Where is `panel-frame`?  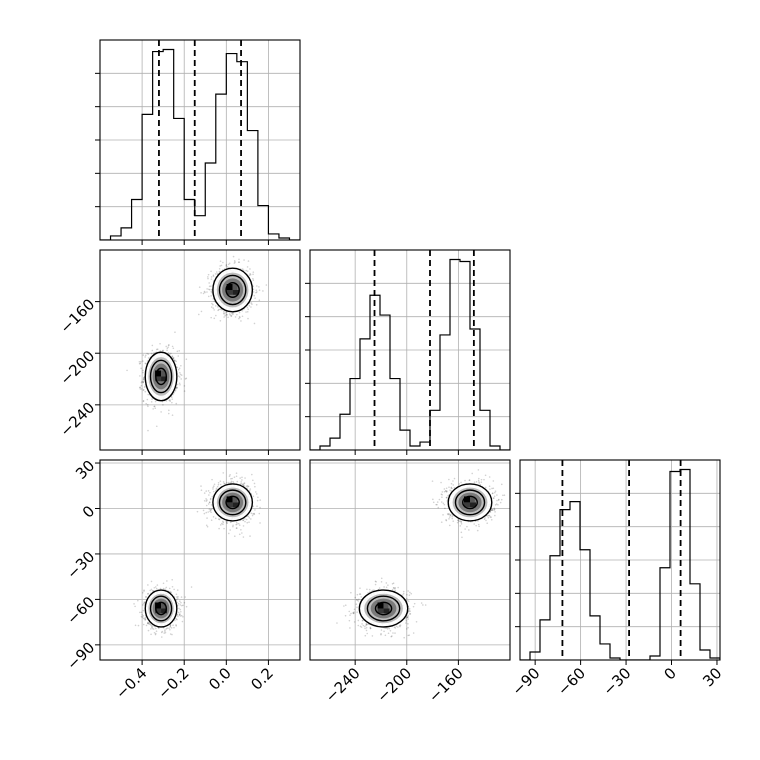
panel-frame is located at coordinates (200, 560).